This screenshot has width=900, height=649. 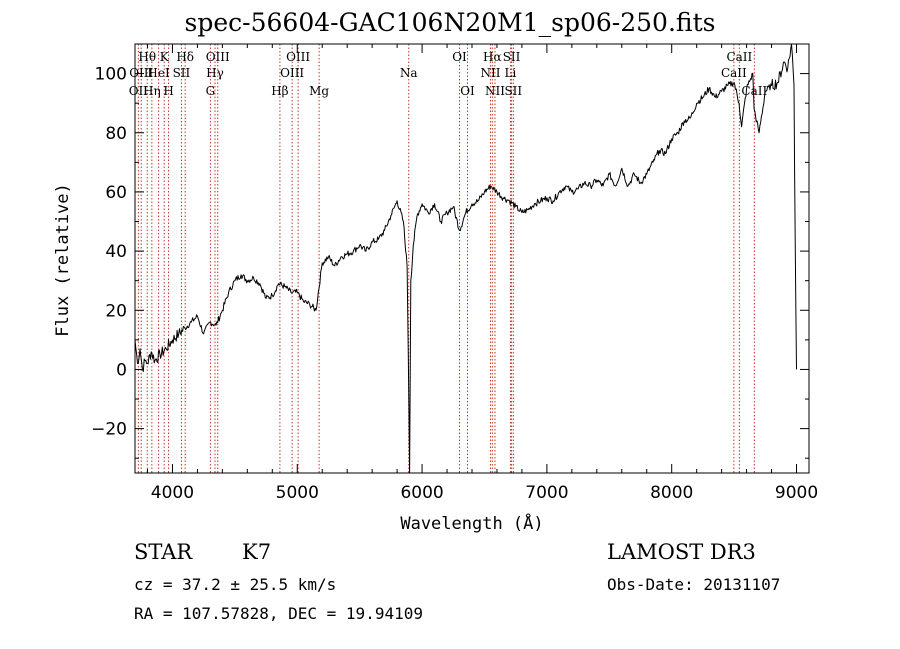 I want to click on x-tick-label: 6000, so click(x=421, y=493).